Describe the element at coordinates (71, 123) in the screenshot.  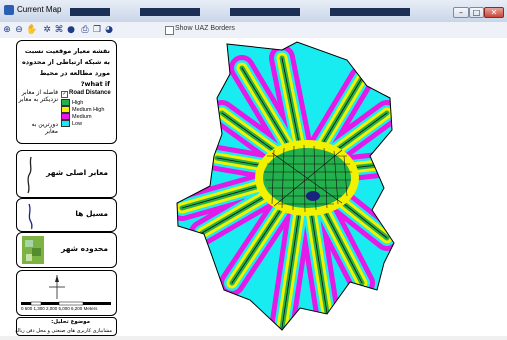
I see `legend-item-low: Low` at that location.